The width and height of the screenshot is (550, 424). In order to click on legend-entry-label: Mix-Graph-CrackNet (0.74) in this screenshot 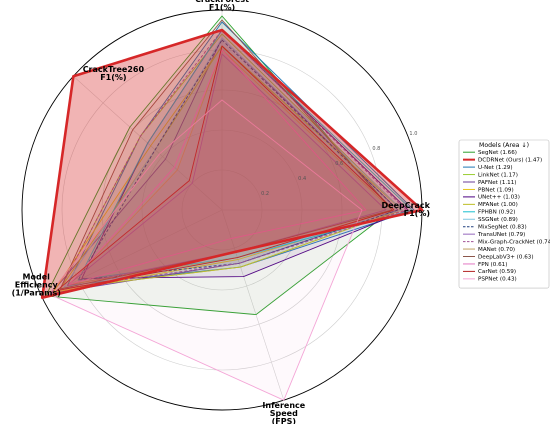, I will do `click(514, 242)`.